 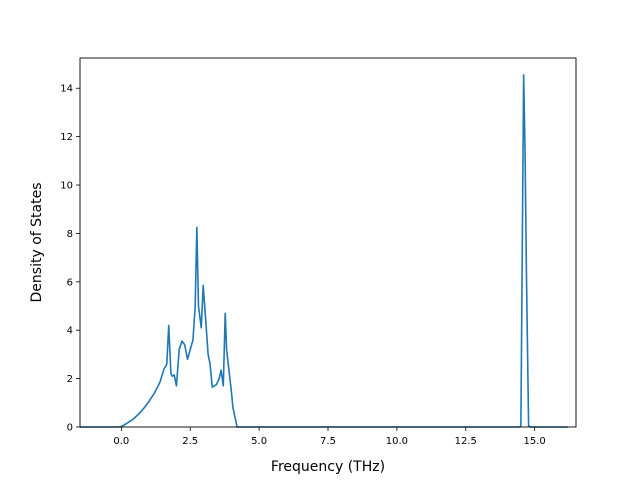 I want to click on y-tick-label: 14, so click(x=66, y=89).